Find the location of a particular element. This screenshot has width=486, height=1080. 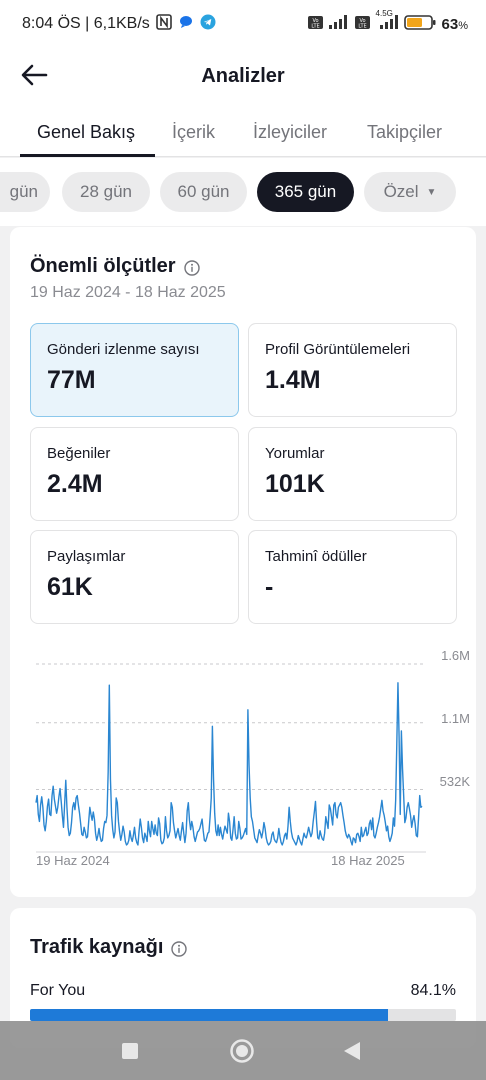

y-tick-label: 532K is located at coordinates (454, 781).